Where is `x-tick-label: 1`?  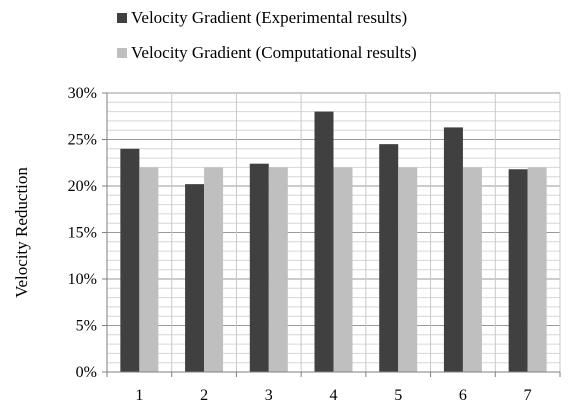
x-tick-label: 1 is located at coordinates (139, 395).